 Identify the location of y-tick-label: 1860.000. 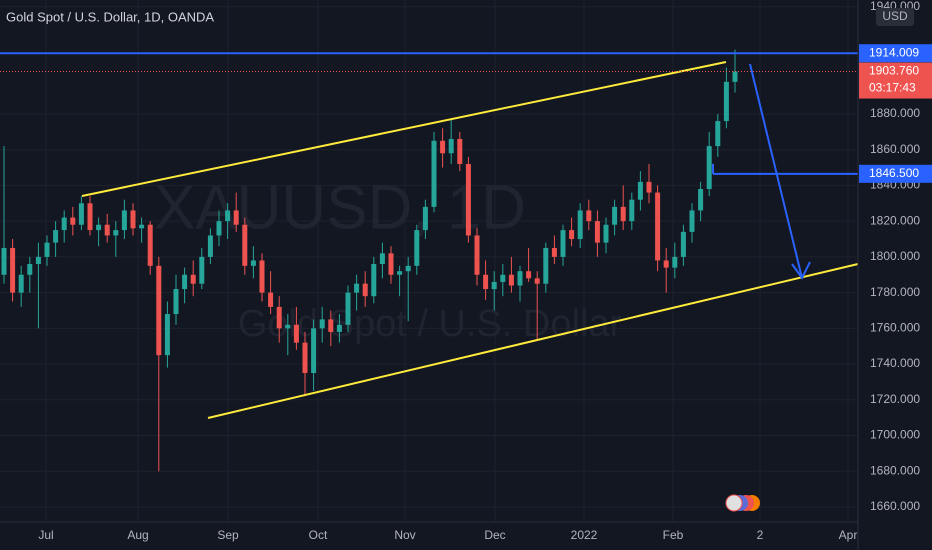
(895, 149).